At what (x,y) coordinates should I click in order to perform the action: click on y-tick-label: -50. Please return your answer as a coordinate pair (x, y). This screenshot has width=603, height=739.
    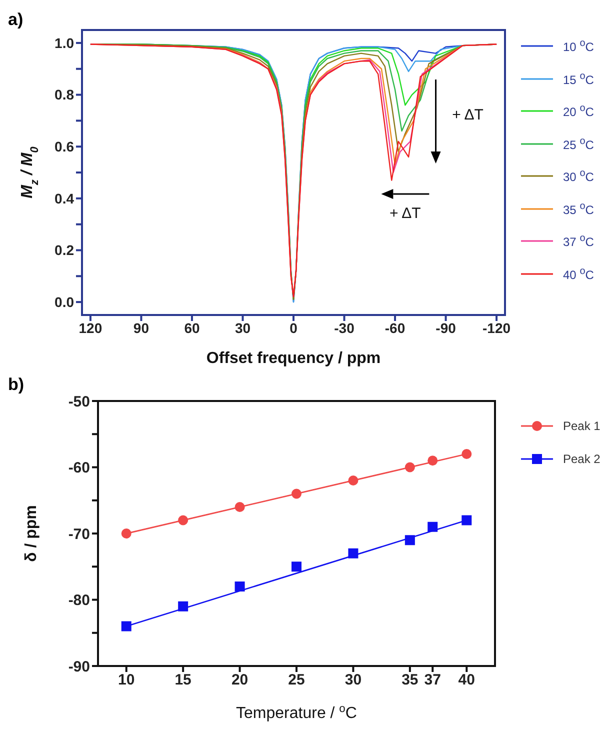
    Looking at the image, I should click on (79, 401).